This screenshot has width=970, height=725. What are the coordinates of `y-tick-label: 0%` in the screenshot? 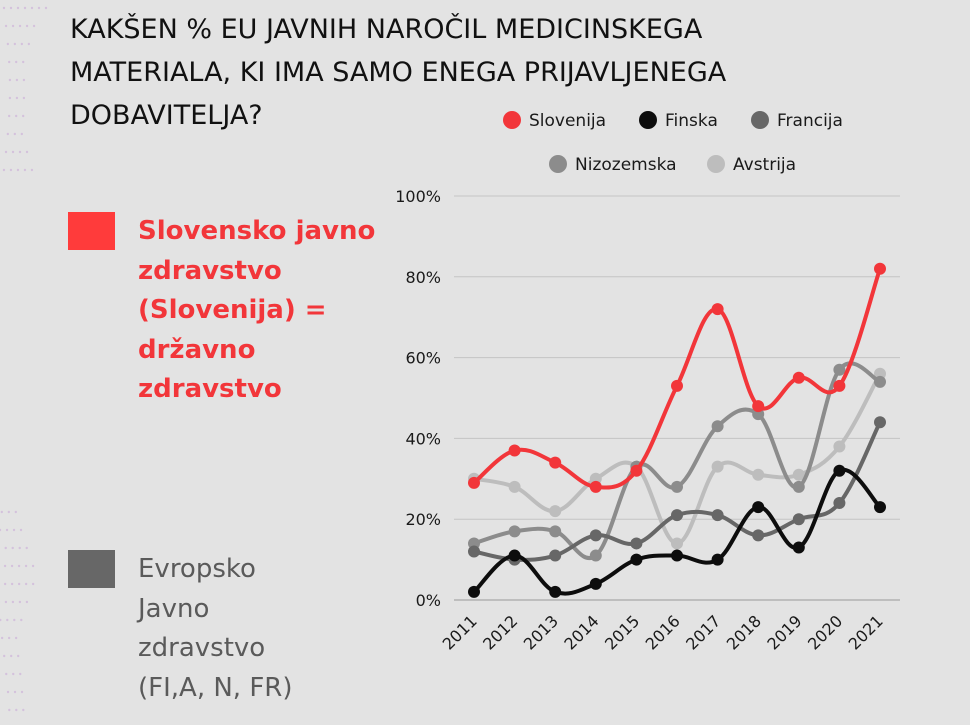 It's located at (428, 600).